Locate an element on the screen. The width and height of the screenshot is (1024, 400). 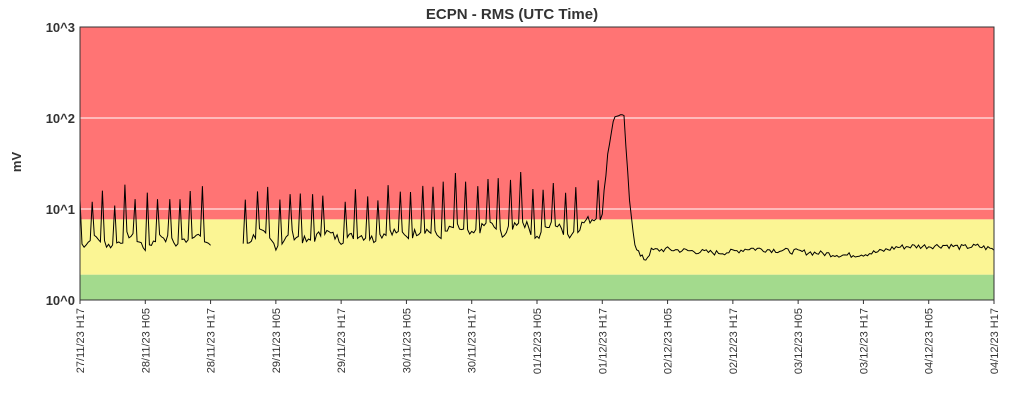
x-tick-label-8: 01/12/23 H17 is located at coordinates (603, 341).